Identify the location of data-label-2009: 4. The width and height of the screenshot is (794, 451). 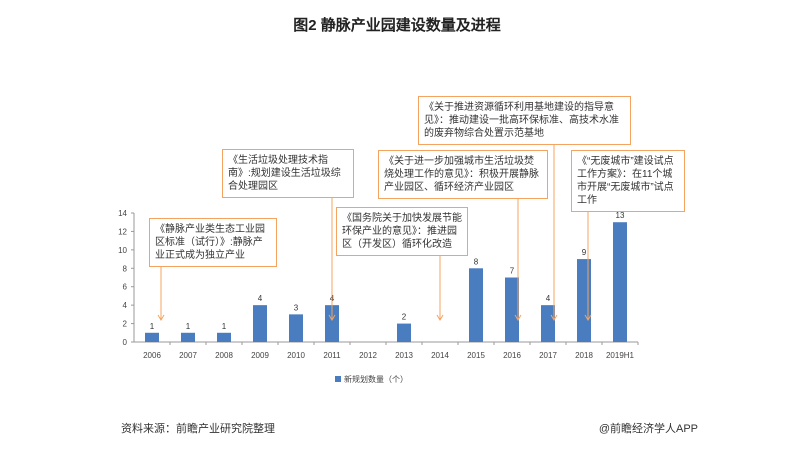
(260, 298).